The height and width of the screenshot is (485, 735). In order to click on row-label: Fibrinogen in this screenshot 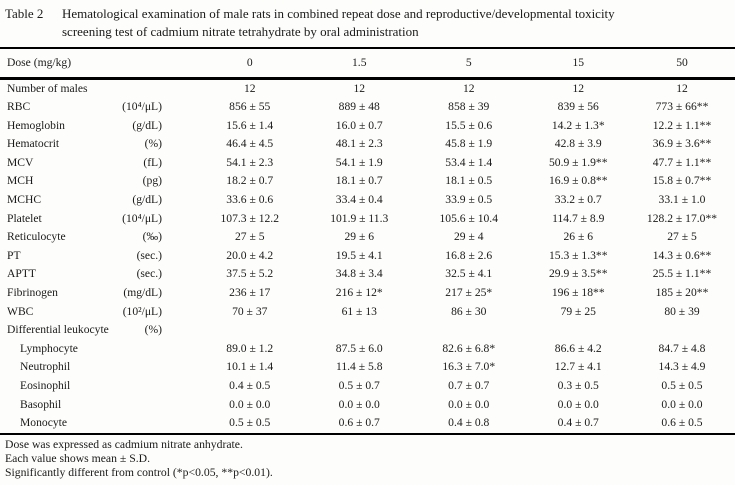, I will do `click(32, 293)`.